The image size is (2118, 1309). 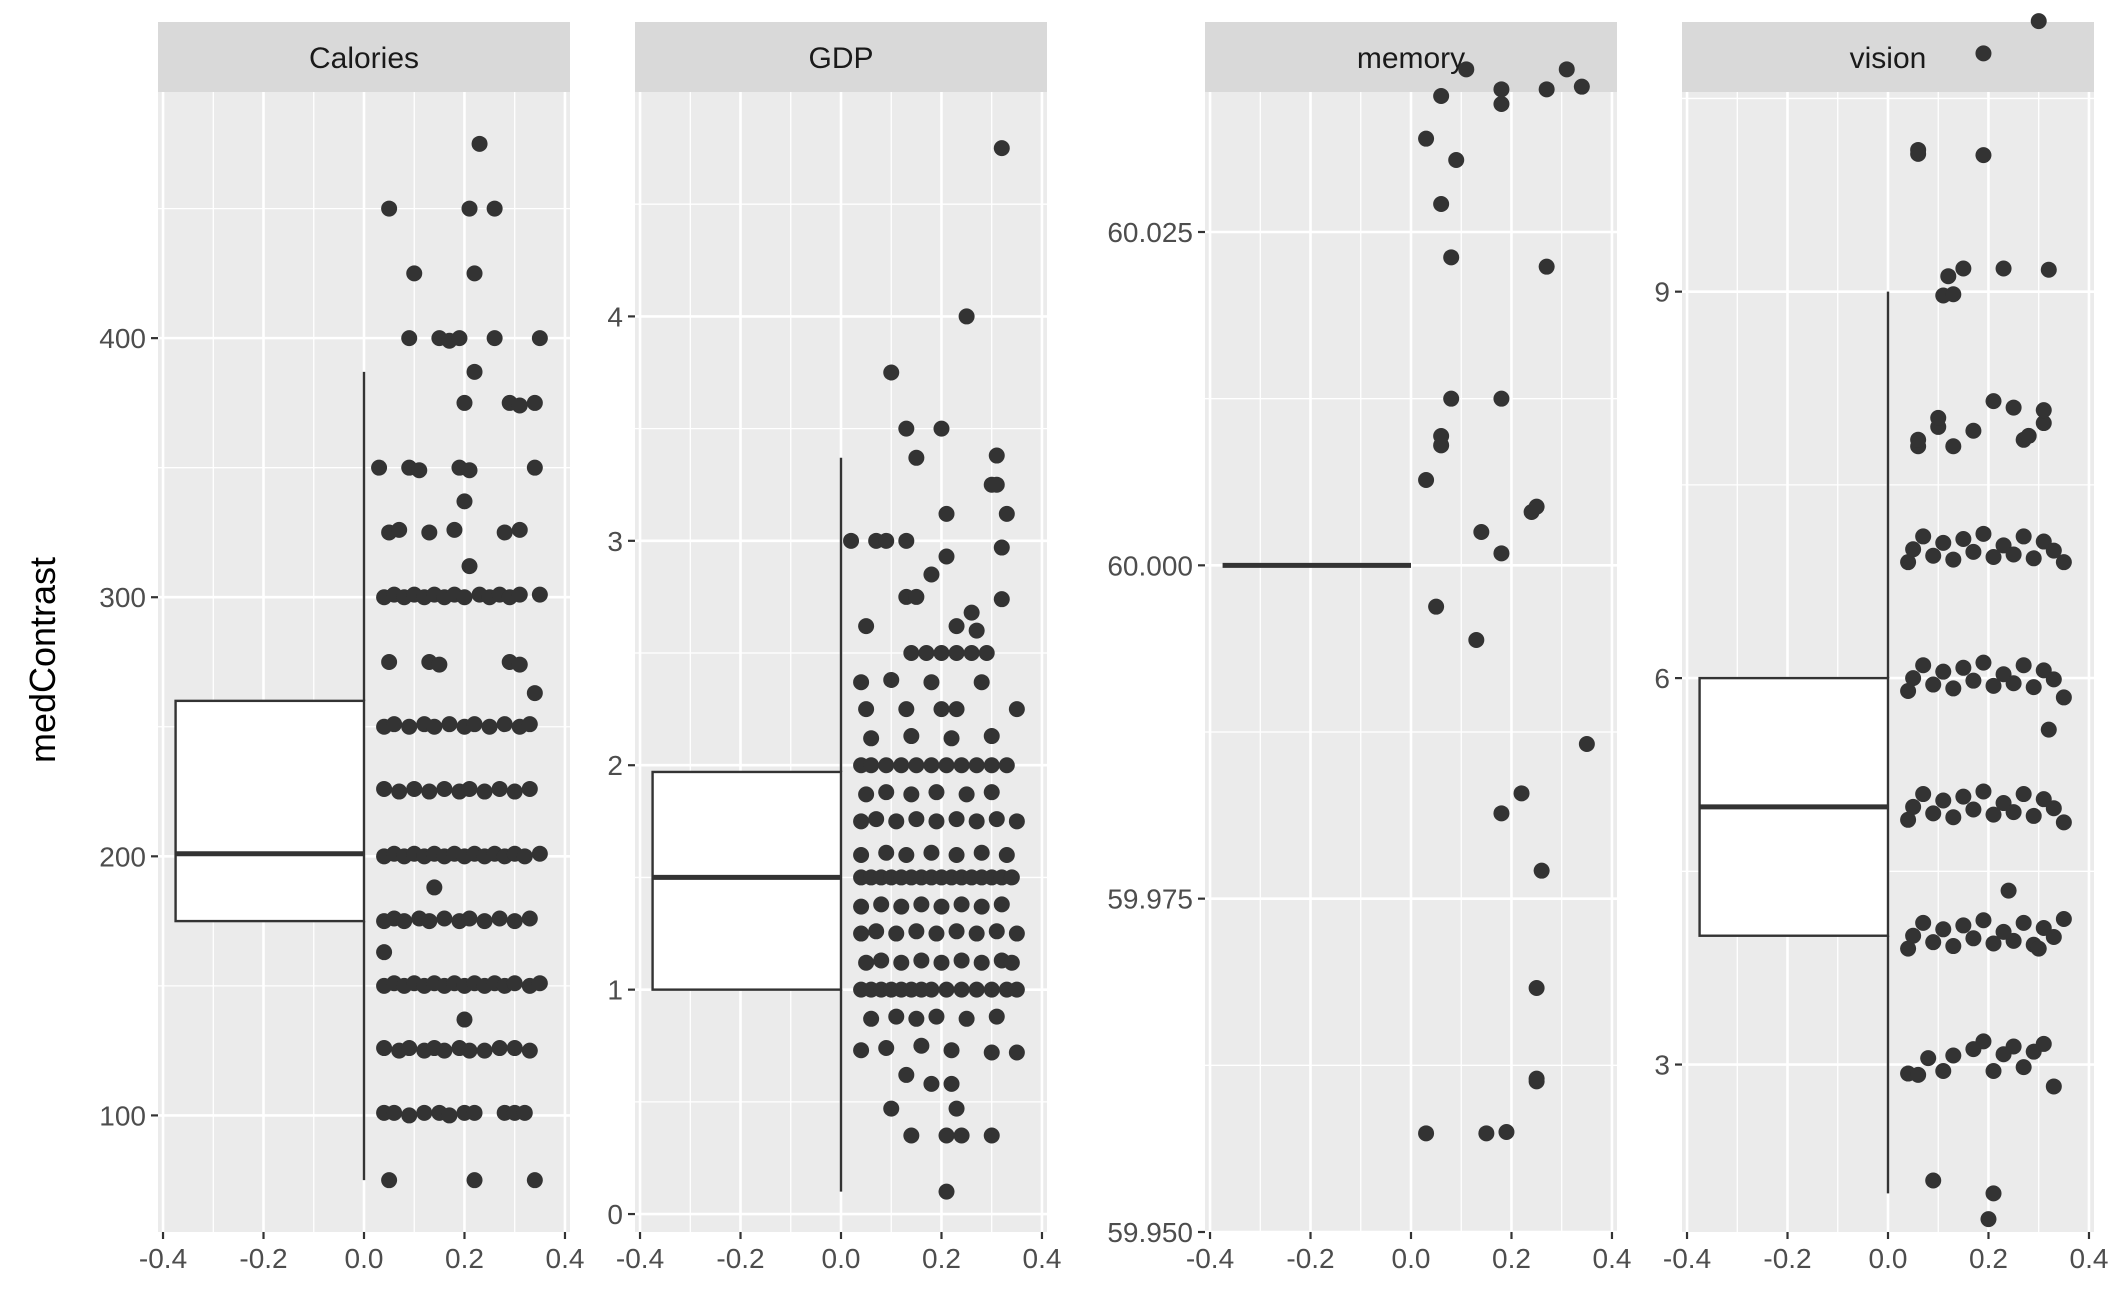 What do you see at coordinates (270, 811) in the screenshot?
I see `box-iqr-calories` at bounding box center [270, 811].